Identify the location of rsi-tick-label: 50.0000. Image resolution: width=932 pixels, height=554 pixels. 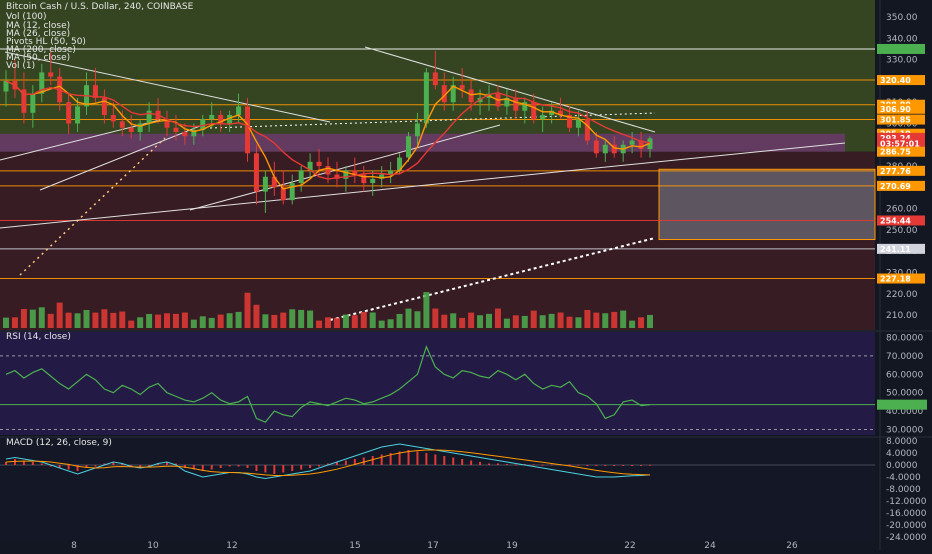
(904, 394).